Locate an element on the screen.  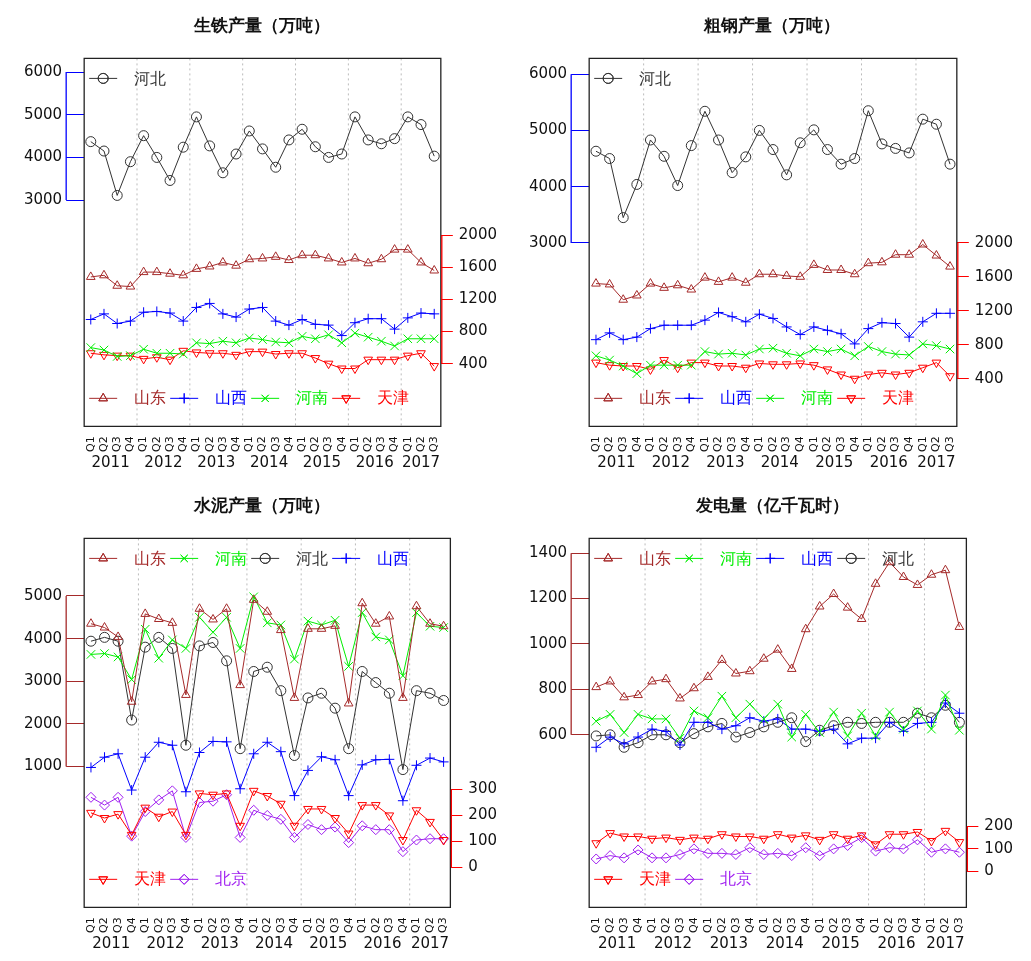
text: 2015 is located at coordinates (328, 943).